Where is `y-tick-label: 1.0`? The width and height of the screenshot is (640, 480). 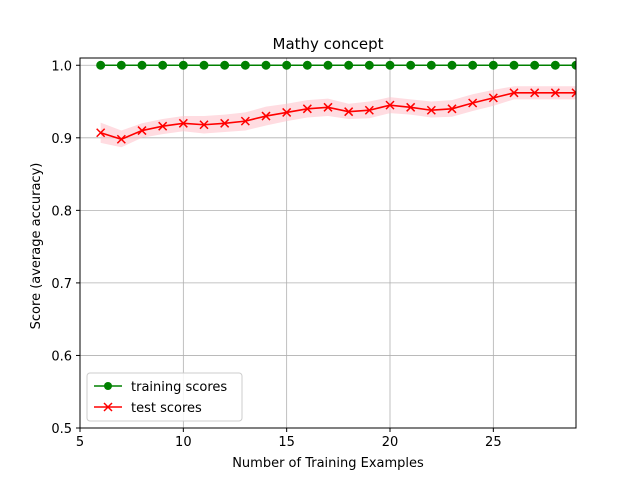 y-tick-label: 1.0 is located at coordinates (61, 66).